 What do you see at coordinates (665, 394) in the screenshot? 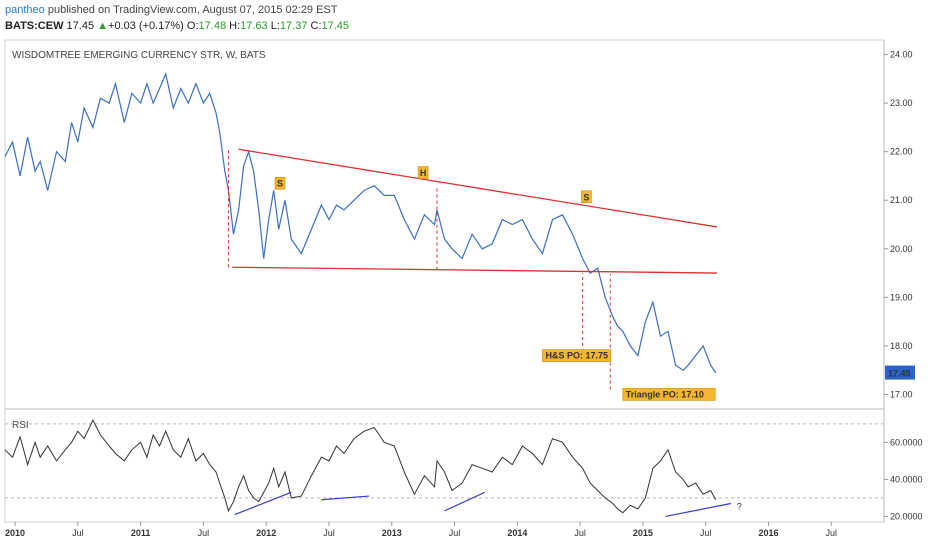
I see `price-objective-text: Triangle PO: 17.10` at bounding box center [665, 394].